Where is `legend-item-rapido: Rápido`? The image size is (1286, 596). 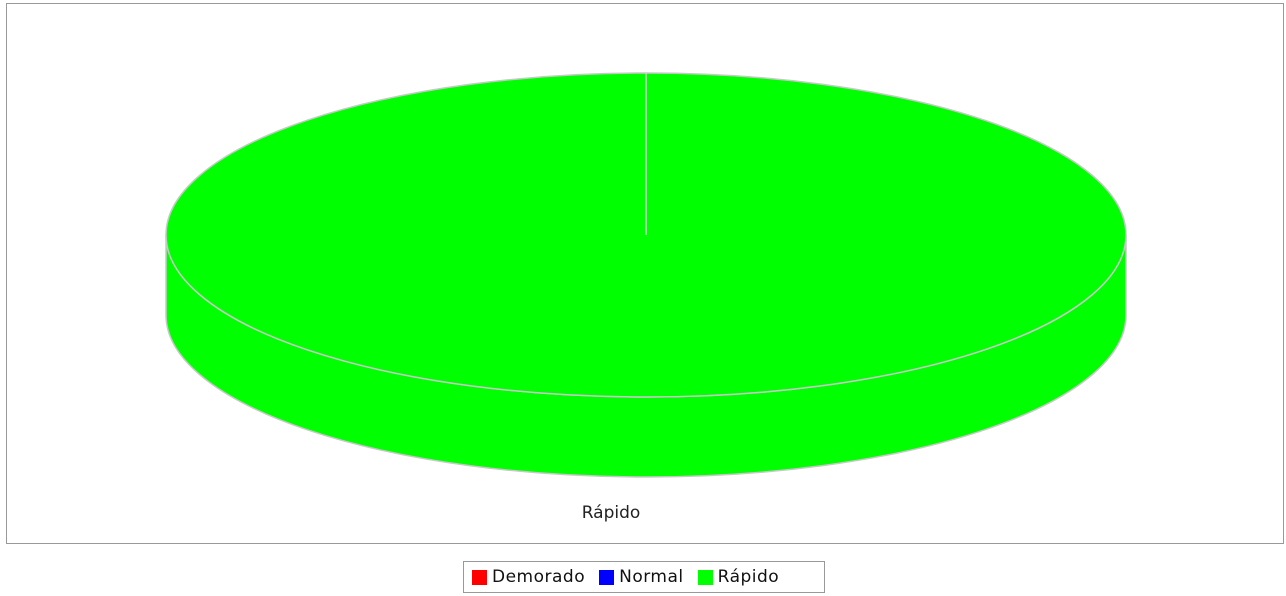 legend-item-rapido: Rápido is located at coordinates (738, 577).